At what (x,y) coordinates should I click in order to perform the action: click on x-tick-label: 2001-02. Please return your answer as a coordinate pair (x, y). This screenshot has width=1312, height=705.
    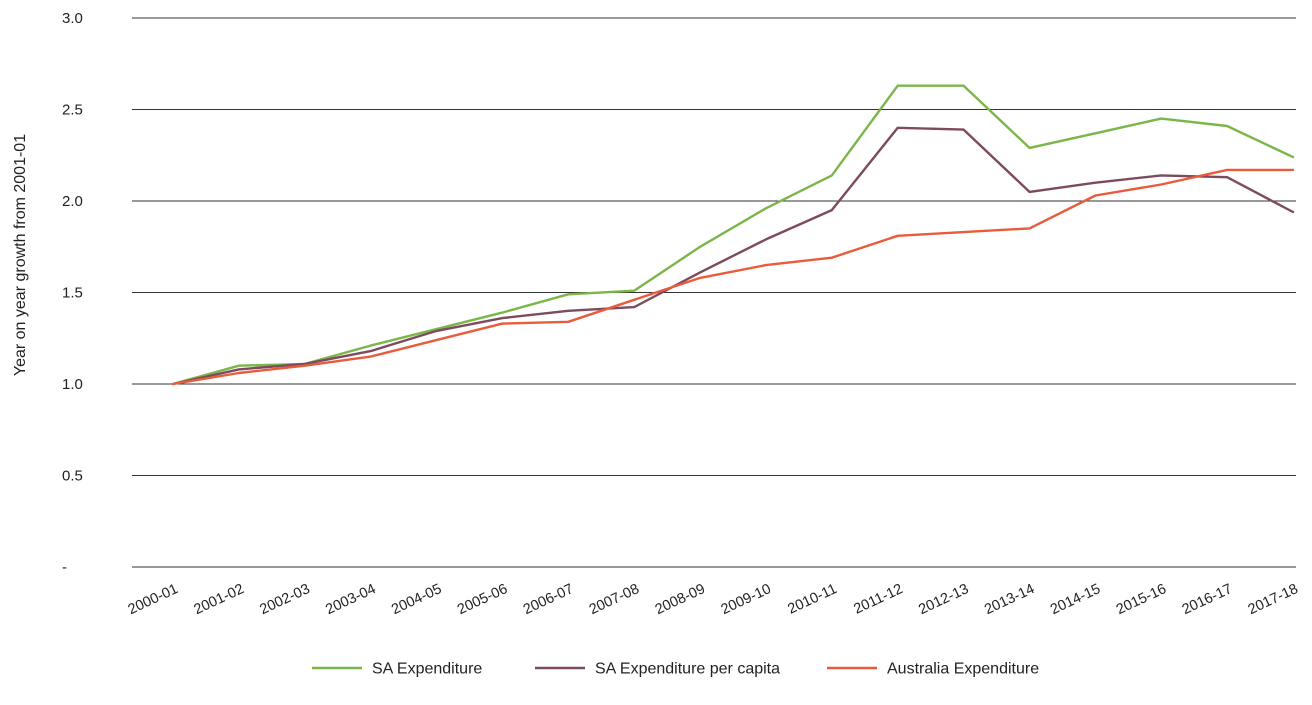
    Looking at the image, I should click on (219, 599).